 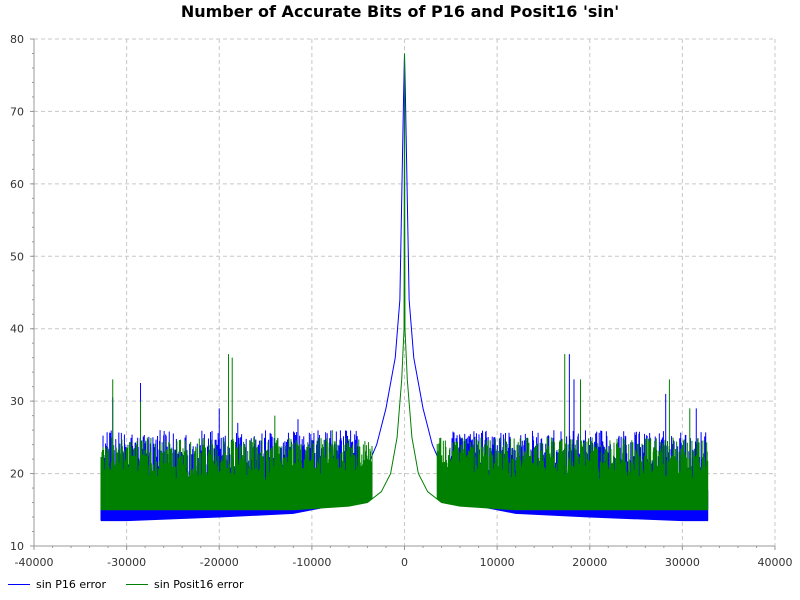 I want to click on y-tick-label: 40, so click(x=17, y=329).